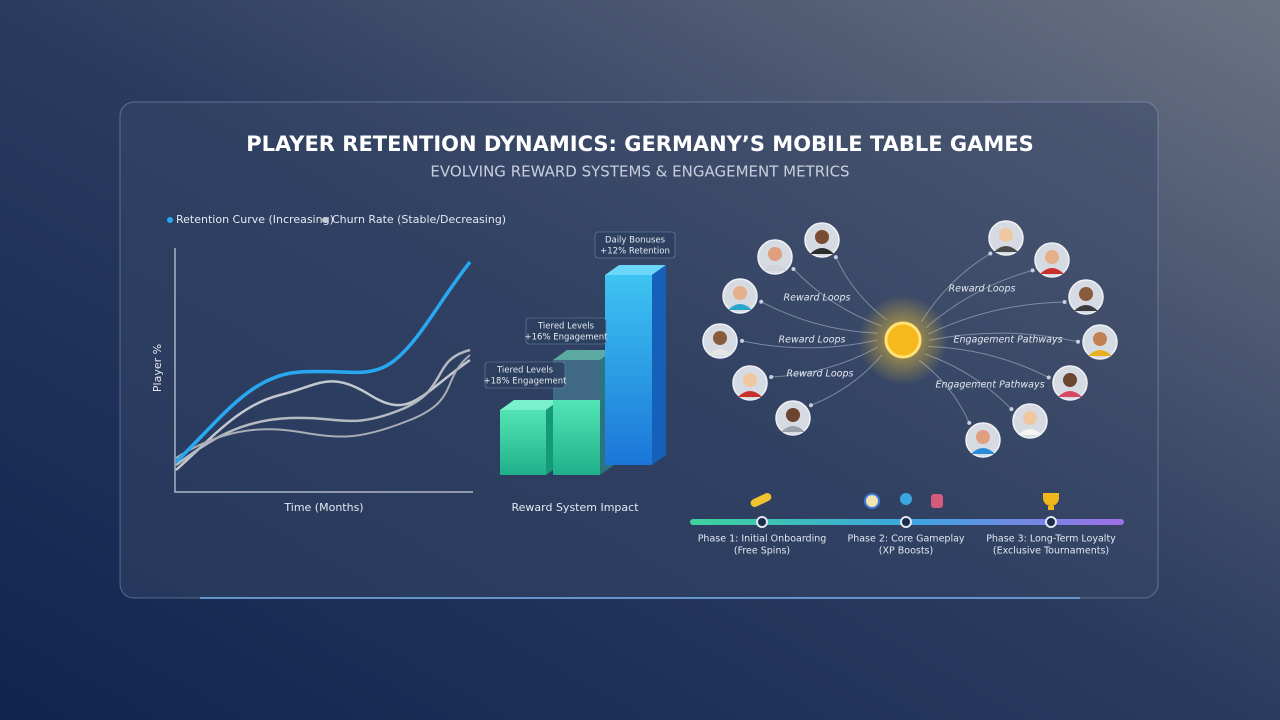 The image size is (1280, 720). What do you see at coordinates (762, 551) in the screenshot?
I see `phase-detail: (Free Spins)` at bounding box center [762, 551].